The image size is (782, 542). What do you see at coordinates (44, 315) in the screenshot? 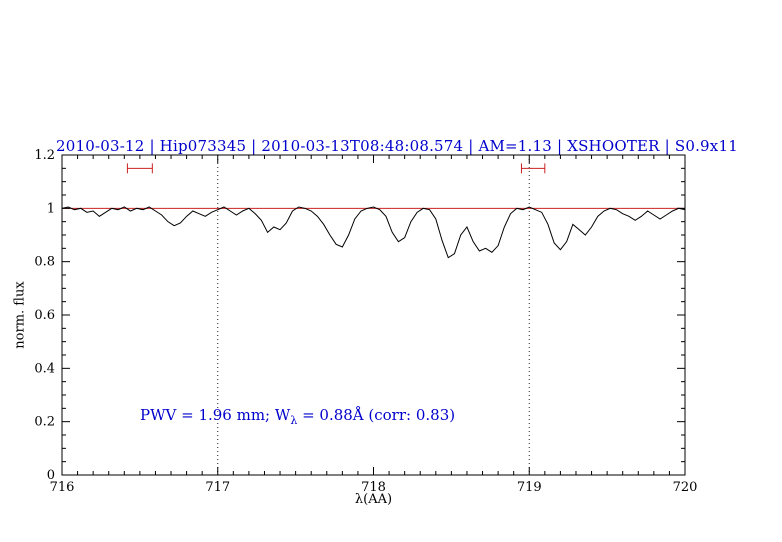
I see `y-tick-label: 0.6` at bounding box center [44, 315].